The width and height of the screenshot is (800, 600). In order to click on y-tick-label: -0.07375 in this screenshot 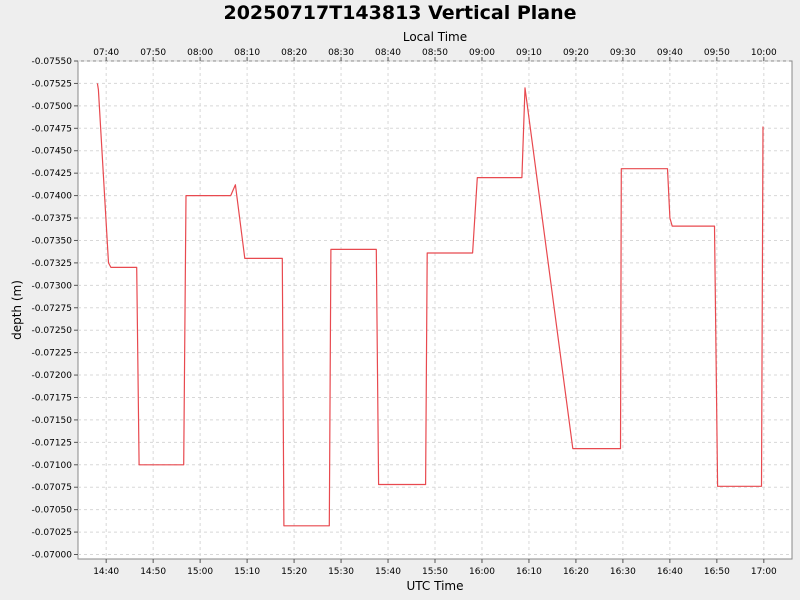, I will do `click(52, 219)`.